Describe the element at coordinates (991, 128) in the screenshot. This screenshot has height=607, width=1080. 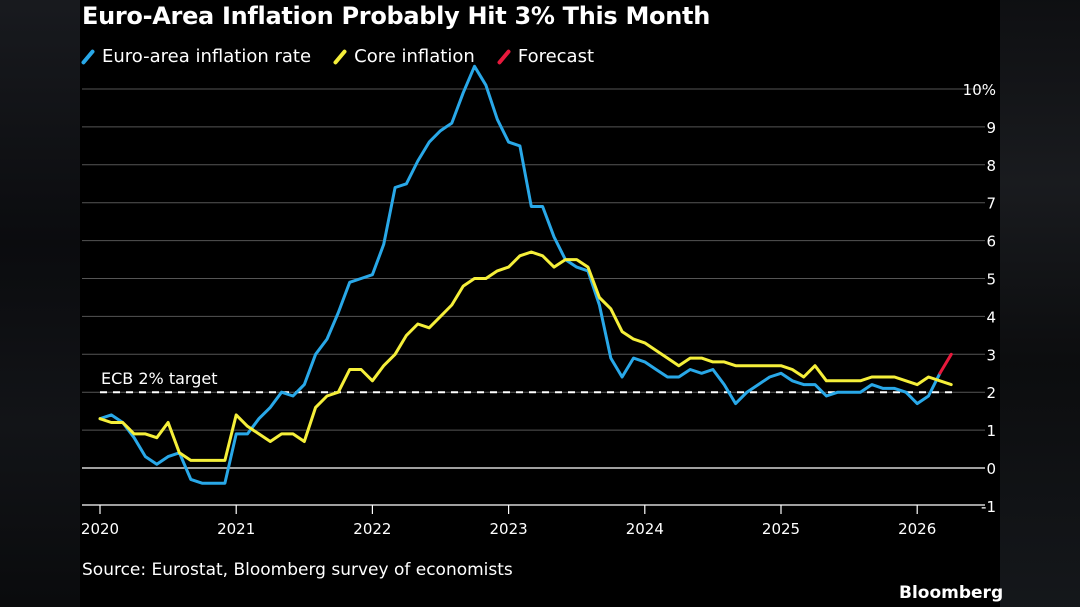
I see `y-tick-label-9: 9` at that location.